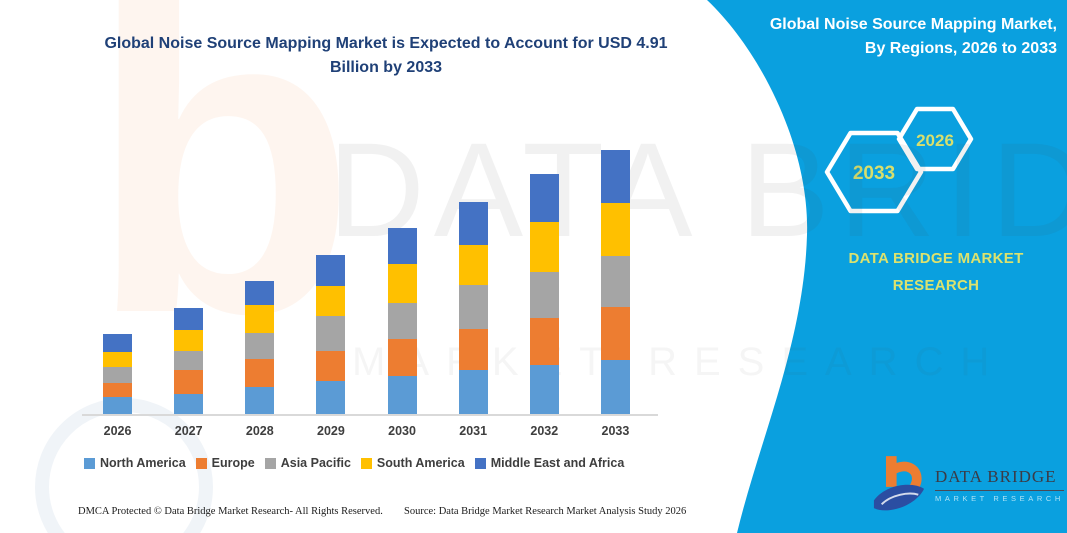  I want to click on x-axis-label-2027: 2027, so click(188, 431).